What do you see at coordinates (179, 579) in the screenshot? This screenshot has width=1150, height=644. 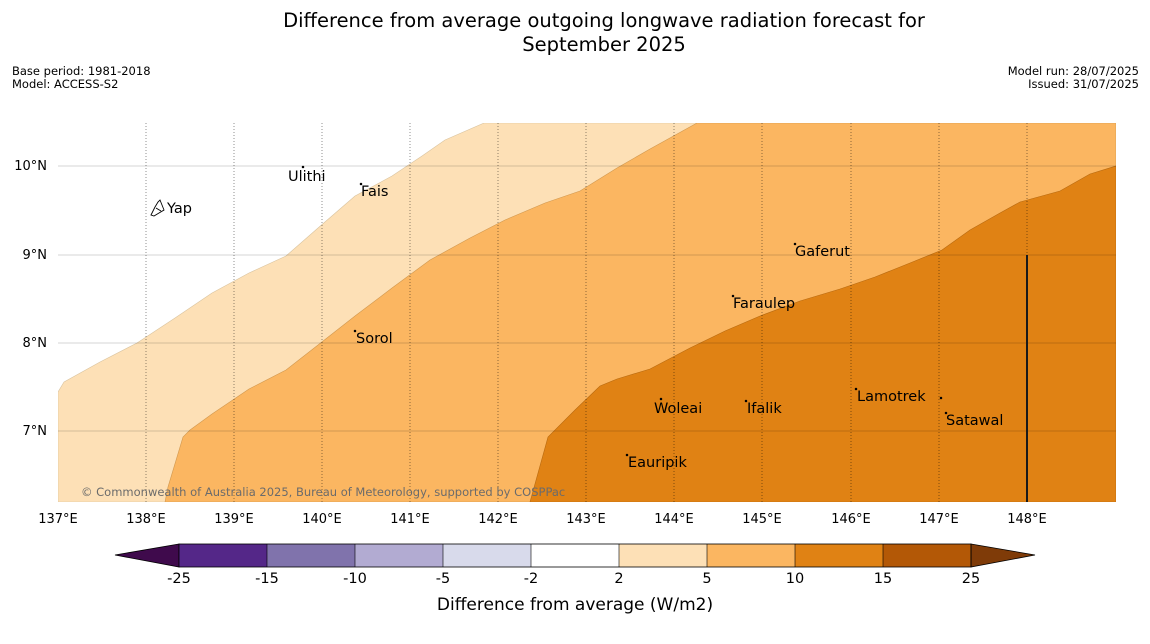 I see `colorbar-tick-1: -25` at bounding box center [179, 579].